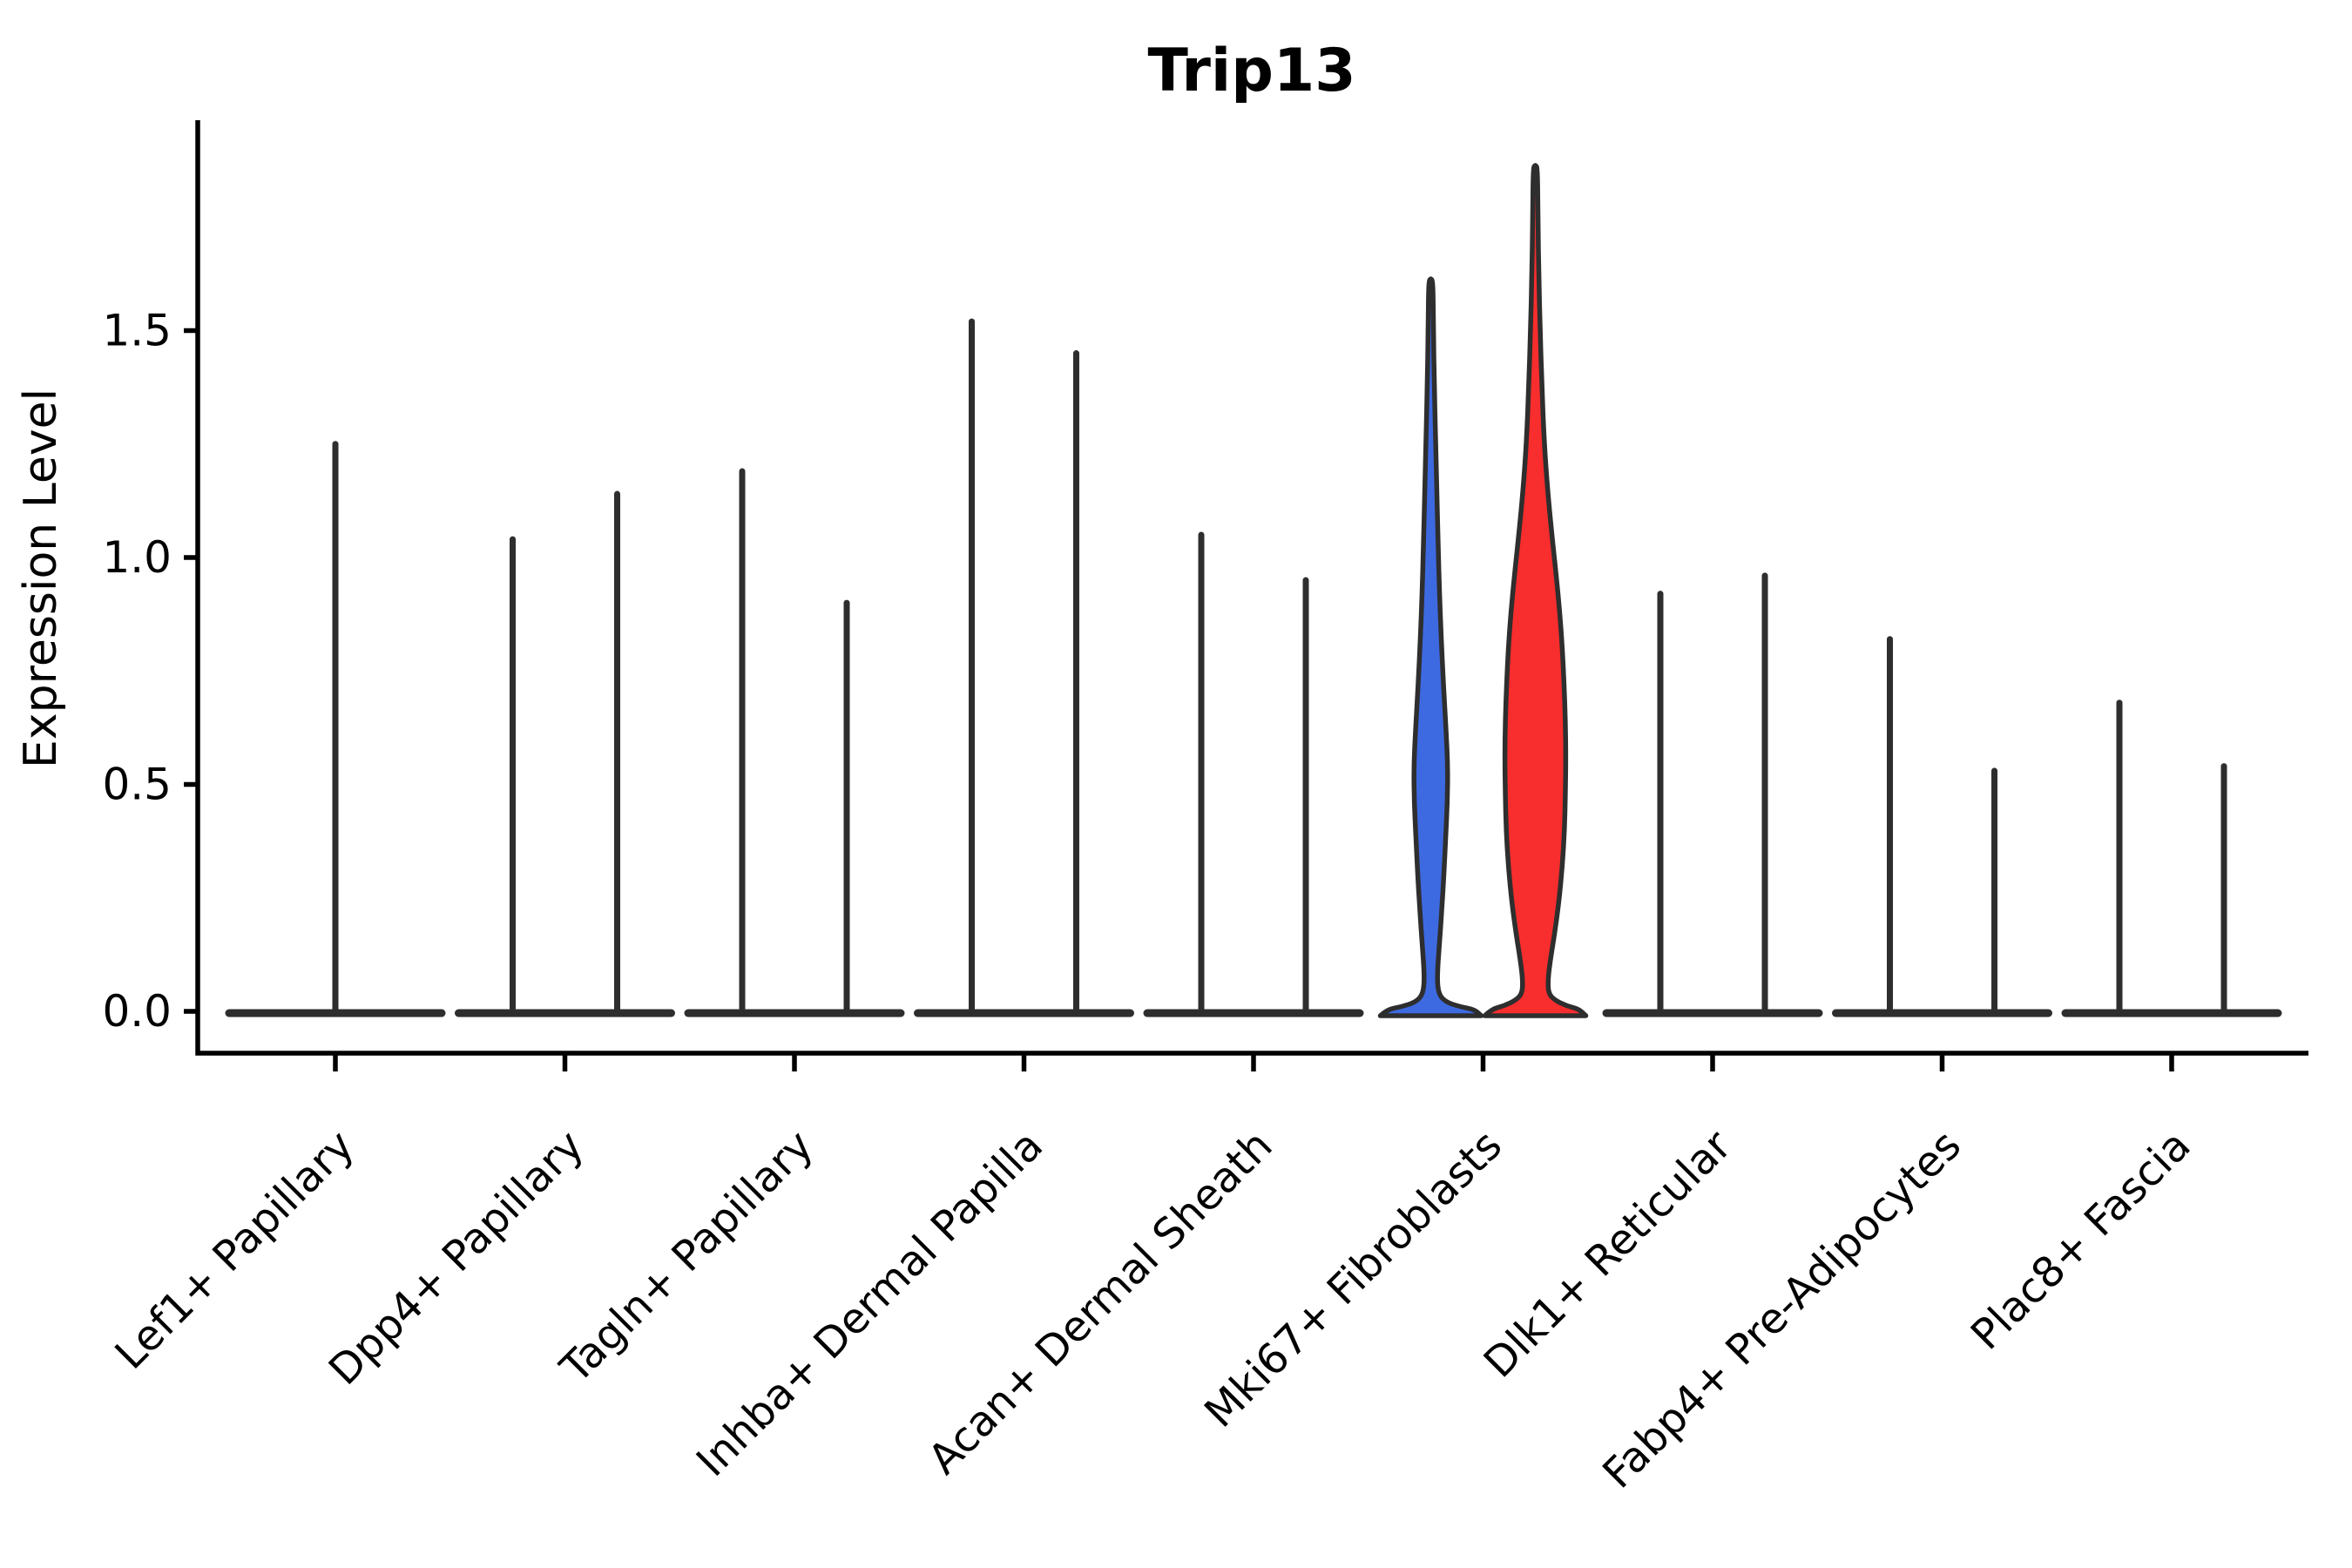  I want to click on chart-title: Trip13, so click(1251, 71).